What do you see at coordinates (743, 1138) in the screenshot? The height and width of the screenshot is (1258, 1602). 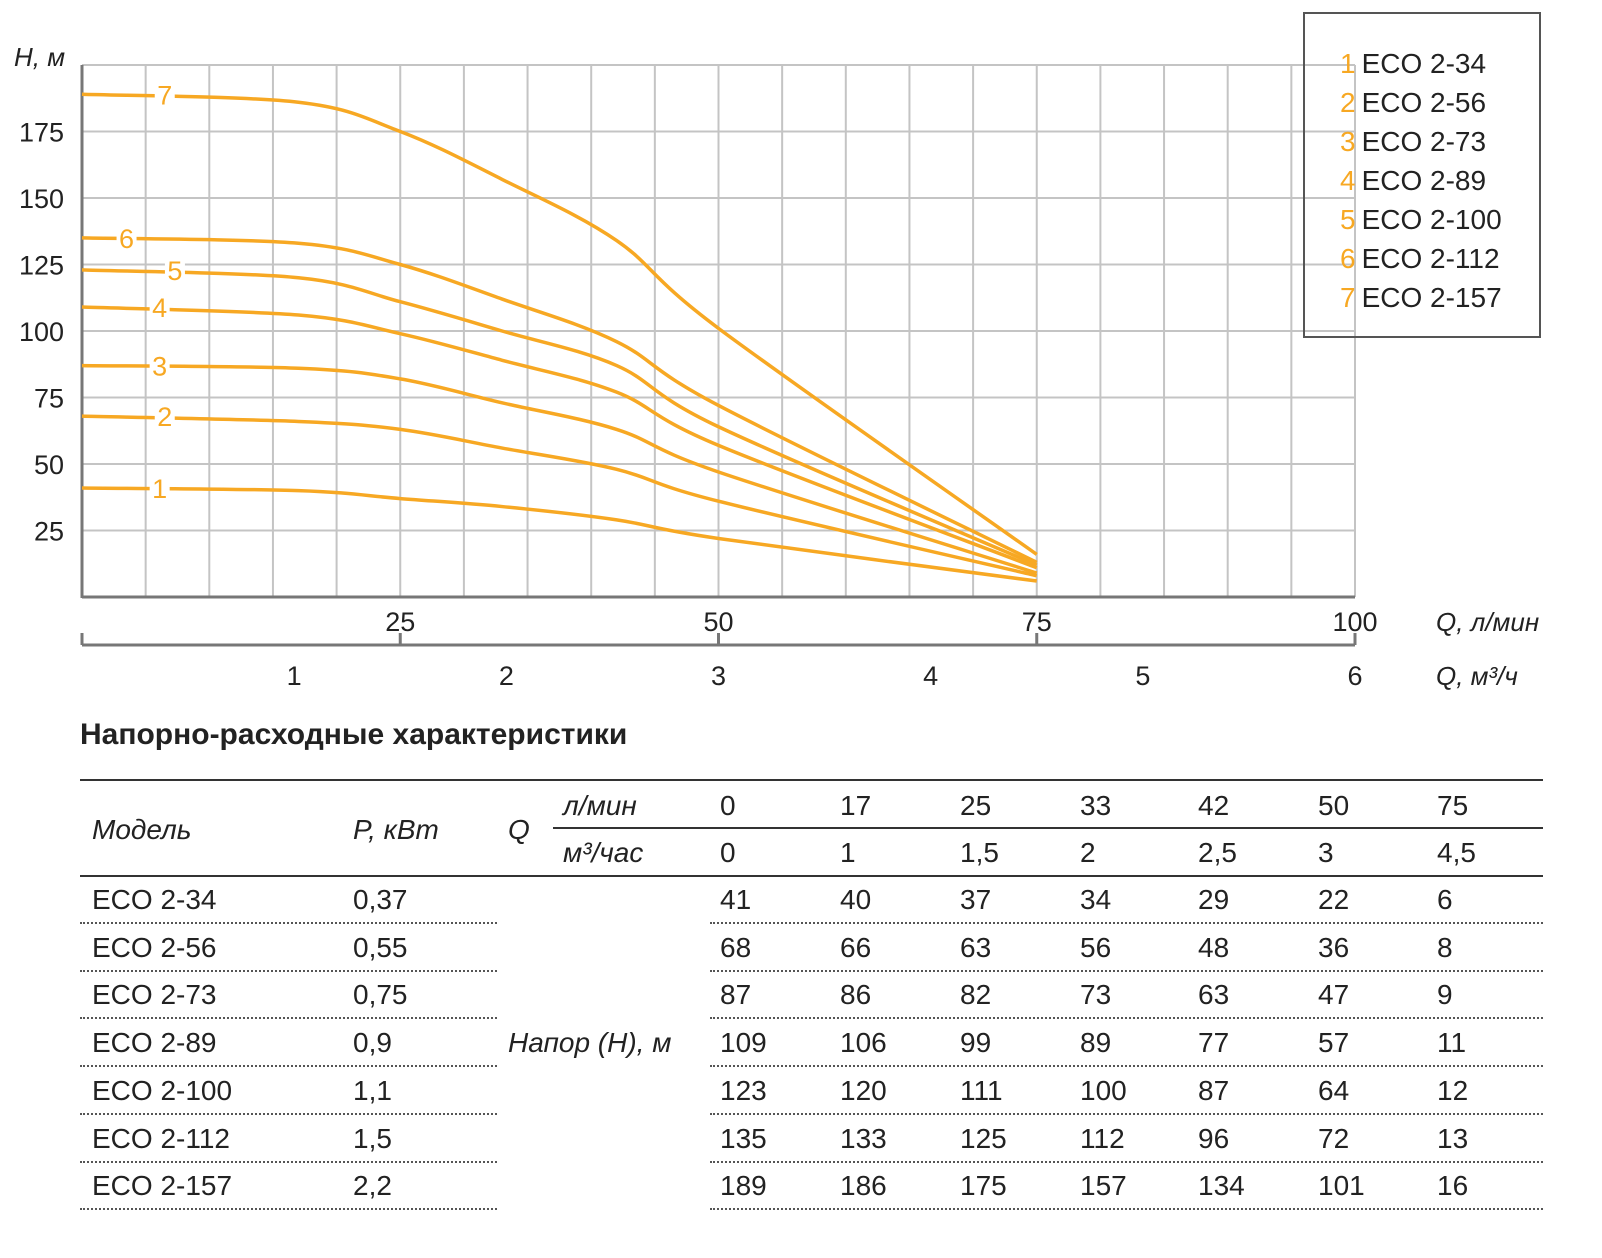 I see `row-head-value: 135` at bounding box center [743, 1138].